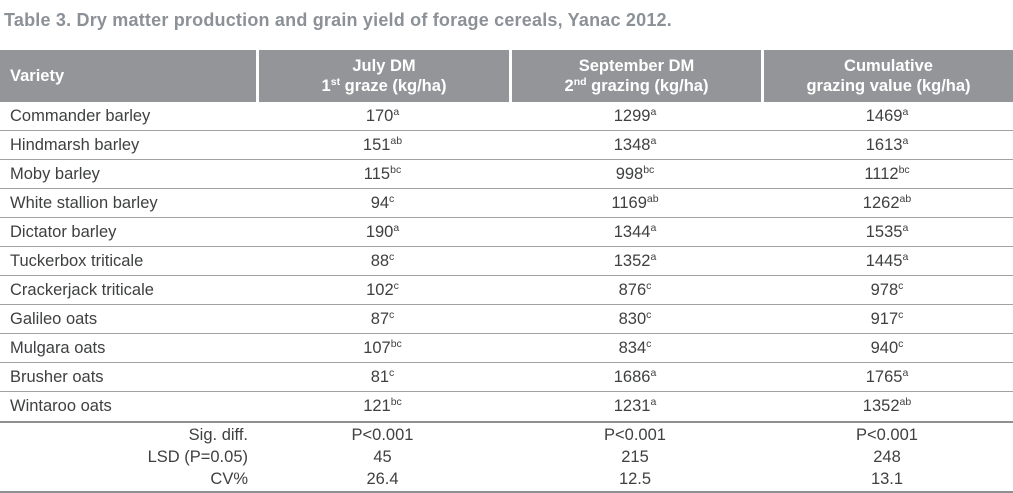 The height and width of the screenshot is (493, 1013). I want to click on column-header-line1: Cumulative, so click(888, 66).